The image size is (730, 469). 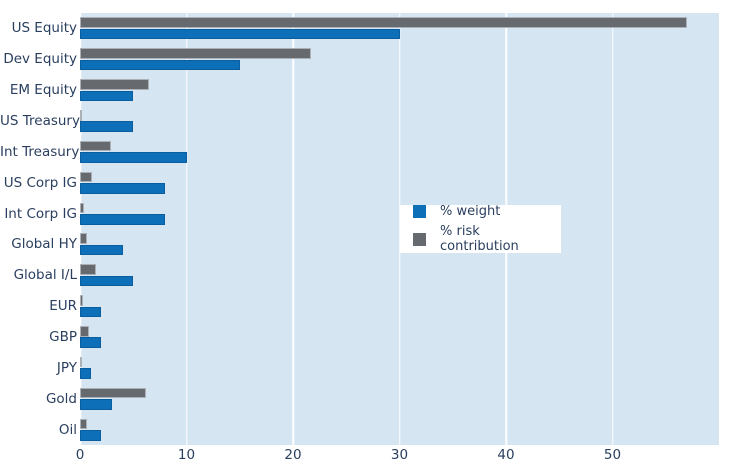 I want to click on y-tick-label-dev-equity: Dev Equity, so click(x=40, y=59).